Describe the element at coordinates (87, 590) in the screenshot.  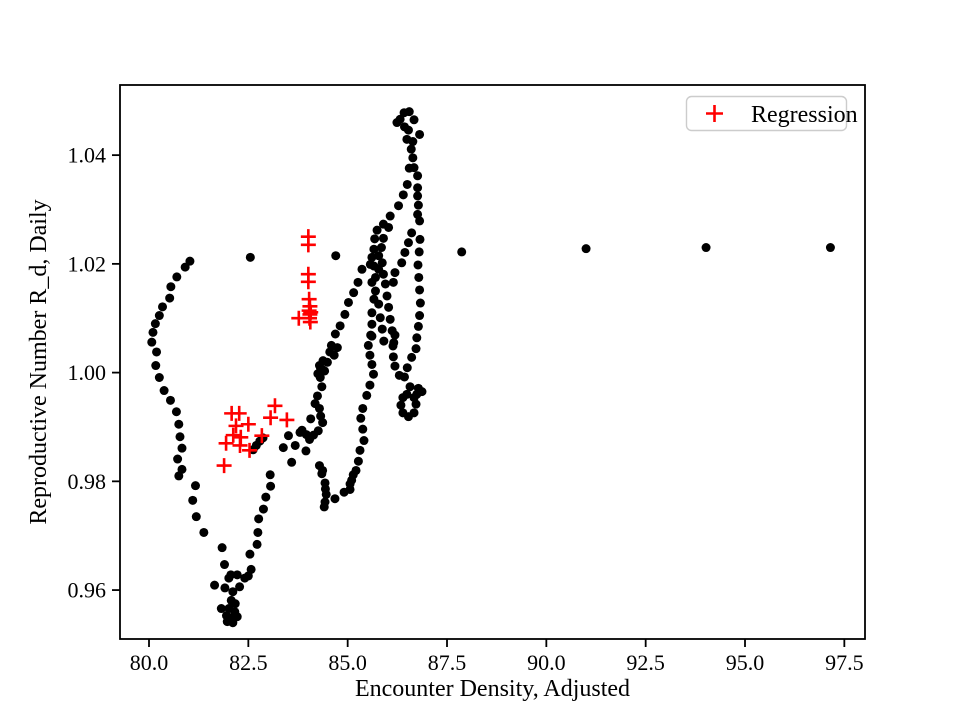
I see `y-tick-label: 0.96` at that location.